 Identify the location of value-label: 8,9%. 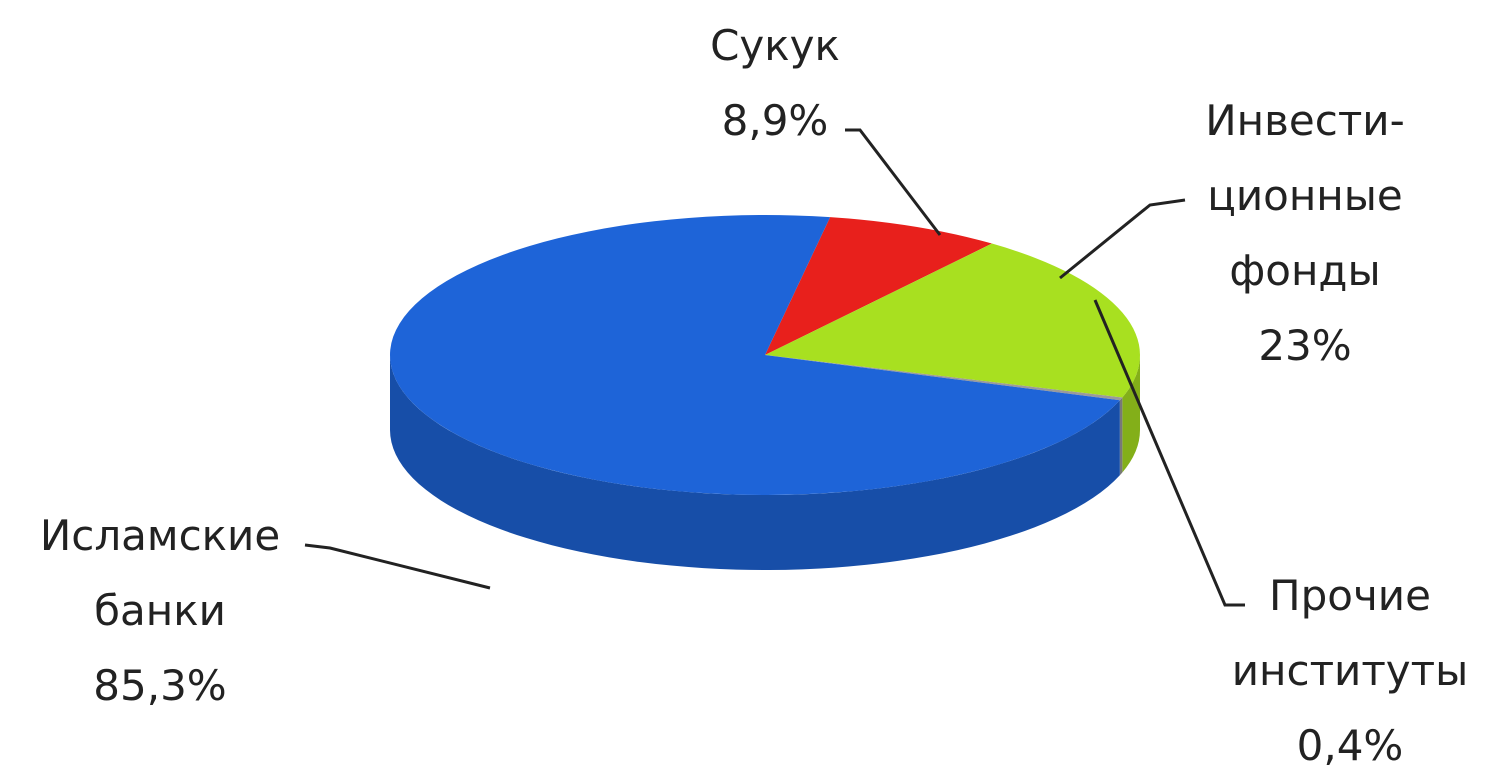
(775, 120).